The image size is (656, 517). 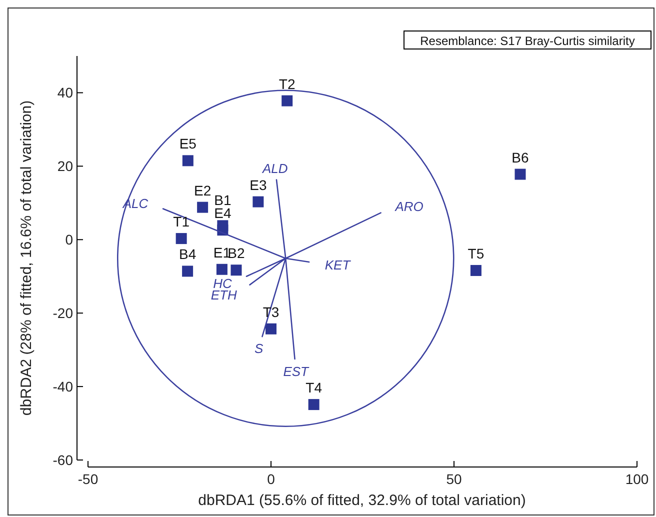 What do you see at coordinates (88, 479) in the screenshot?
I see `x-tick-label: -50` at bounding box center [88, 479].